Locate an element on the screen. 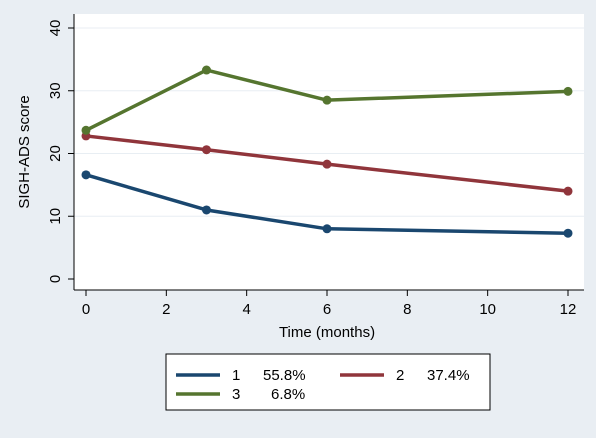  y-tick-label: 40 is located at coordinates (55, 28).